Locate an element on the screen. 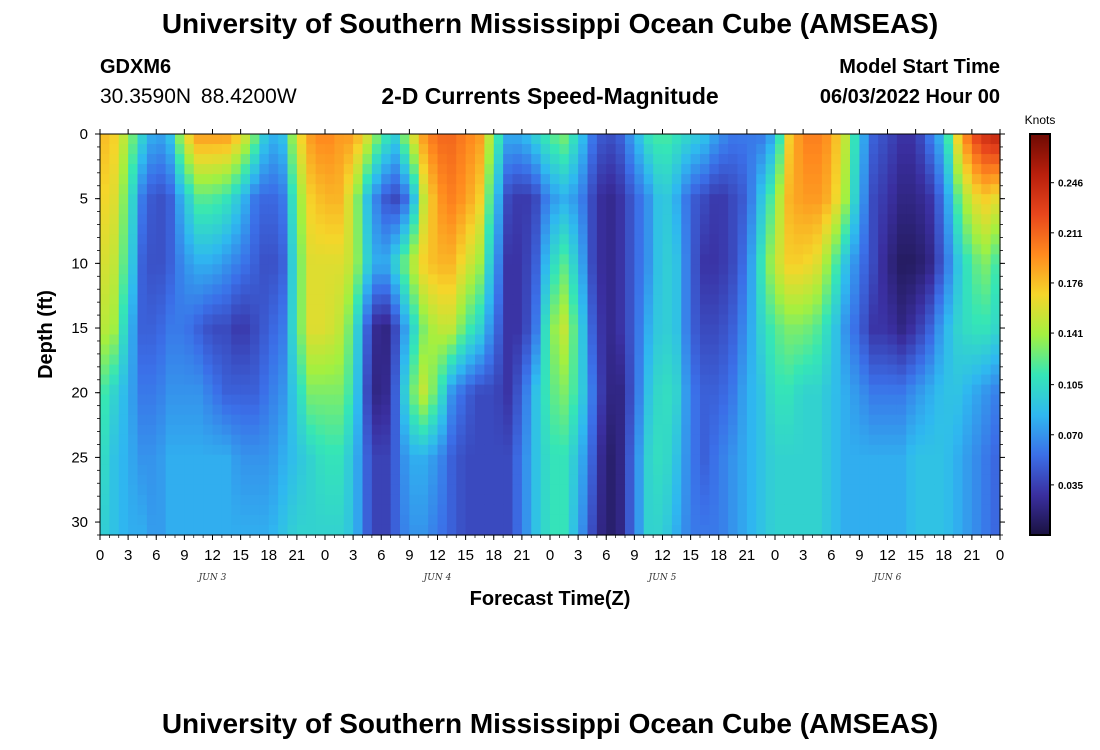 This screenshot has height=750, width=1100. x-tick-label: 0 is located at coordinates (100, 555).